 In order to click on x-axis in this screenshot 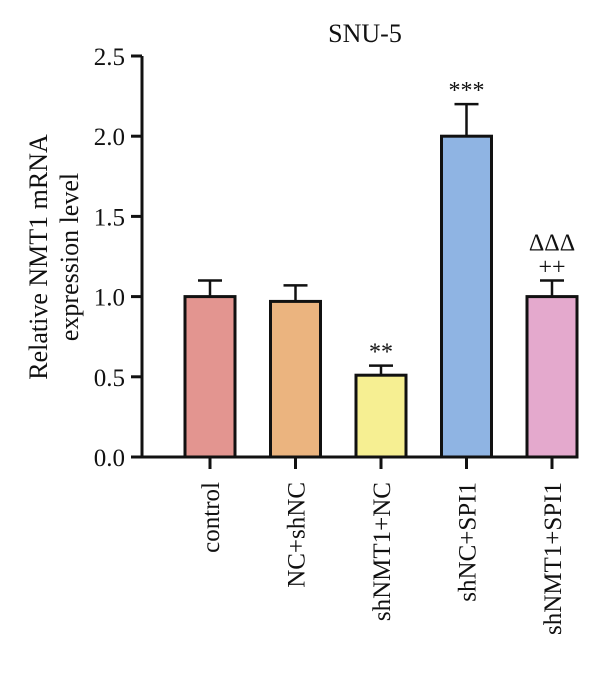, I will do `click(359, 462)`.